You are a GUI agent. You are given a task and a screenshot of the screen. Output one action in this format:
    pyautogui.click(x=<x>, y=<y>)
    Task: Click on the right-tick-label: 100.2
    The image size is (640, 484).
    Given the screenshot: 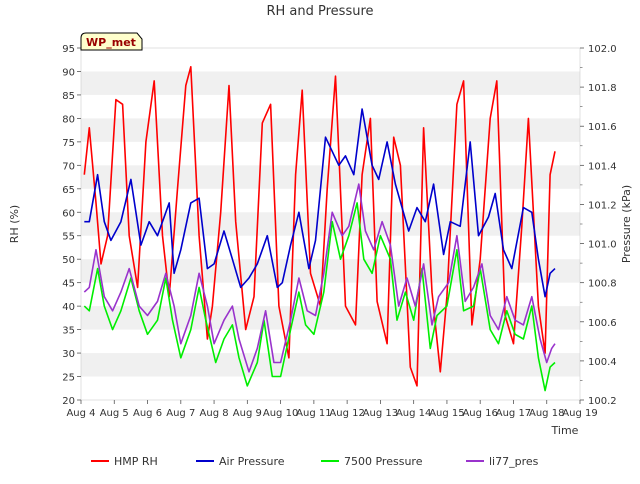 What is the action you would take?
    pyautogui.click(x=602, y=401)
    